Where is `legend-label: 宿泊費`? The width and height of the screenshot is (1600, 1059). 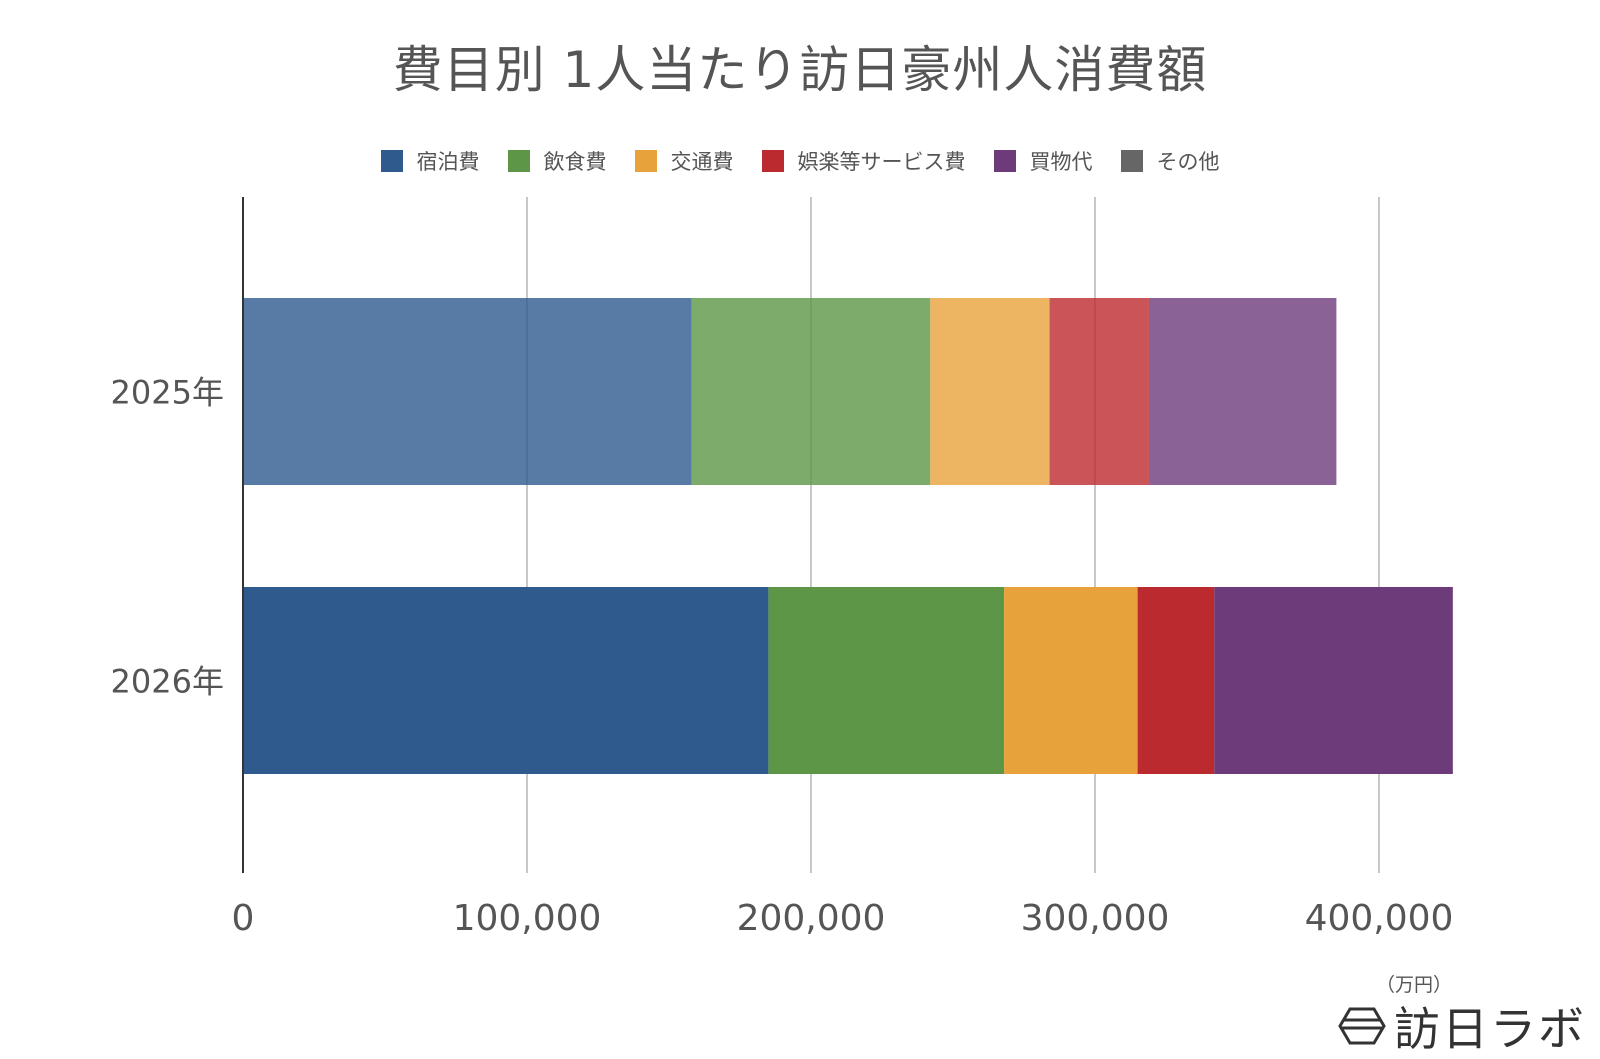 legend-label: 宿泊費 is located at coordinates (448, 162).